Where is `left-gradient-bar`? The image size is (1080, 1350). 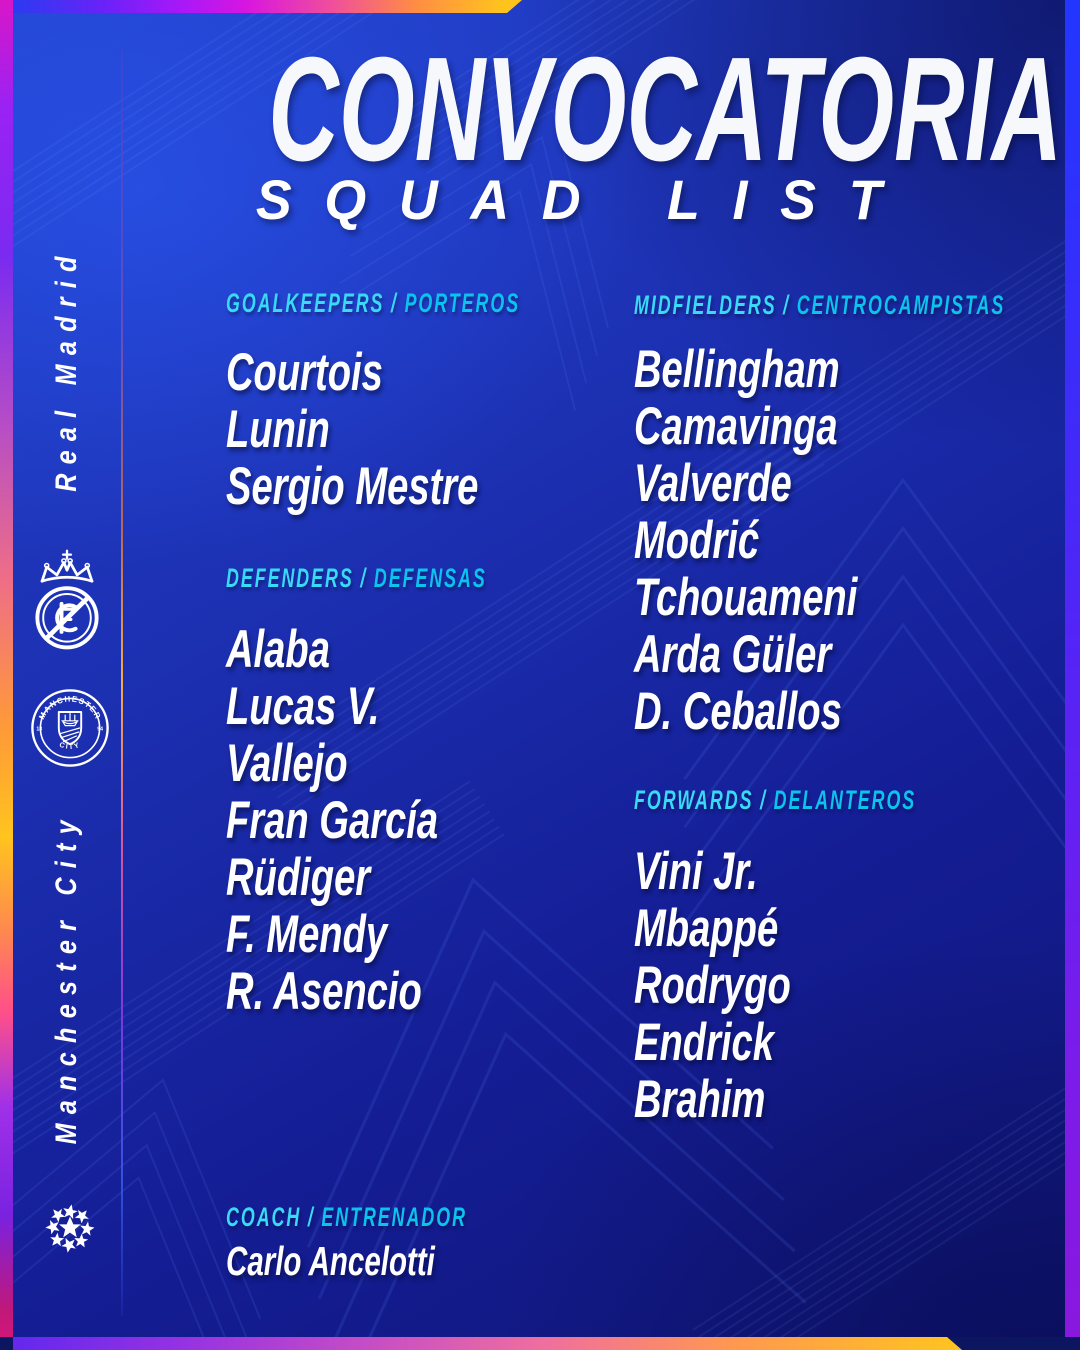
left-gradient-bar is located at coordinates (6, 675).